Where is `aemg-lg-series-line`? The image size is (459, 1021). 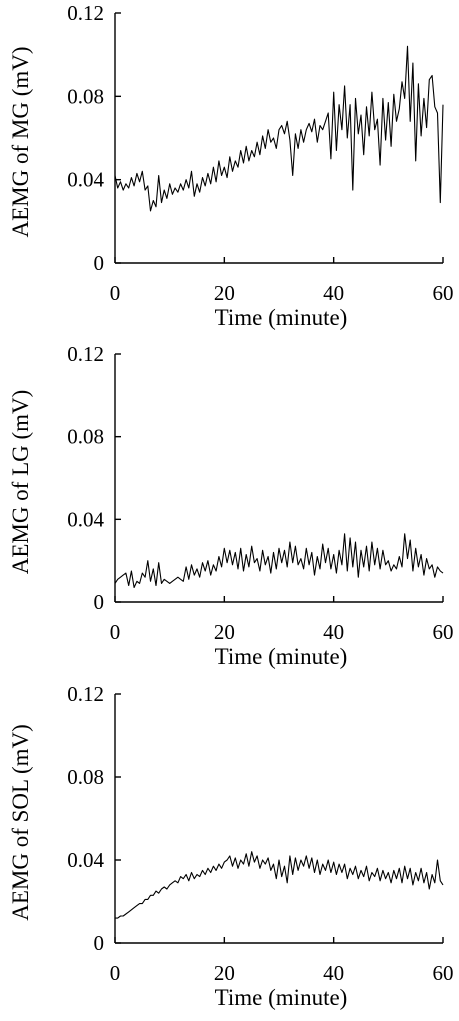
aemg-lg-series-line is located at coordinates (279, 561).